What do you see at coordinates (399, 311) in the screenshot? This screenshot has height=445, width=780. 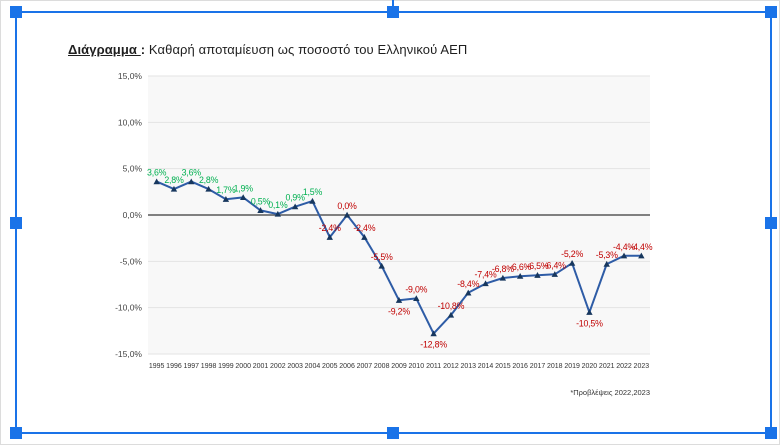 I see `data-point-label: -9,2%` at bounding box center [399, 311].